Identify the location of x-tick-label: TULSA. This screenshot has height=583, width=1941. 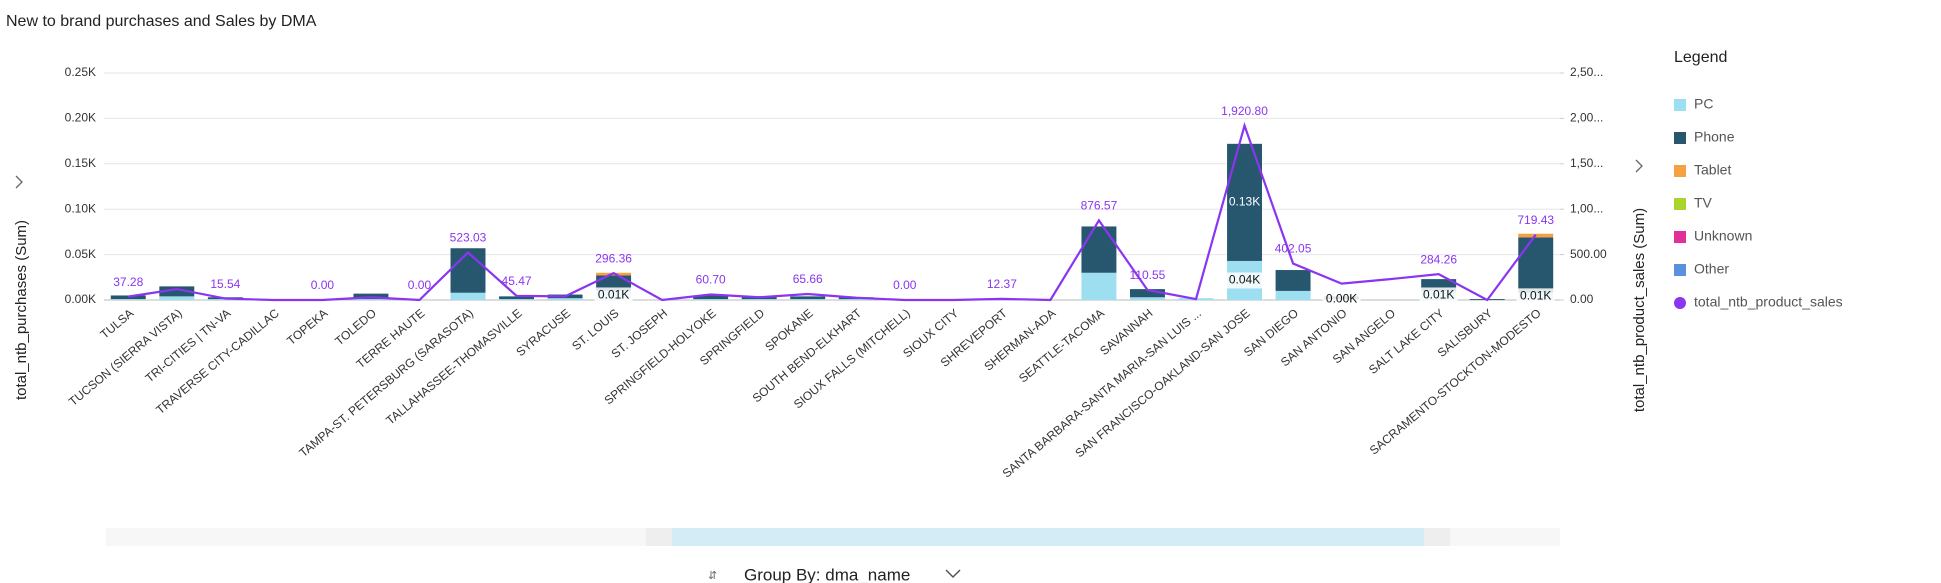
(117, 324).